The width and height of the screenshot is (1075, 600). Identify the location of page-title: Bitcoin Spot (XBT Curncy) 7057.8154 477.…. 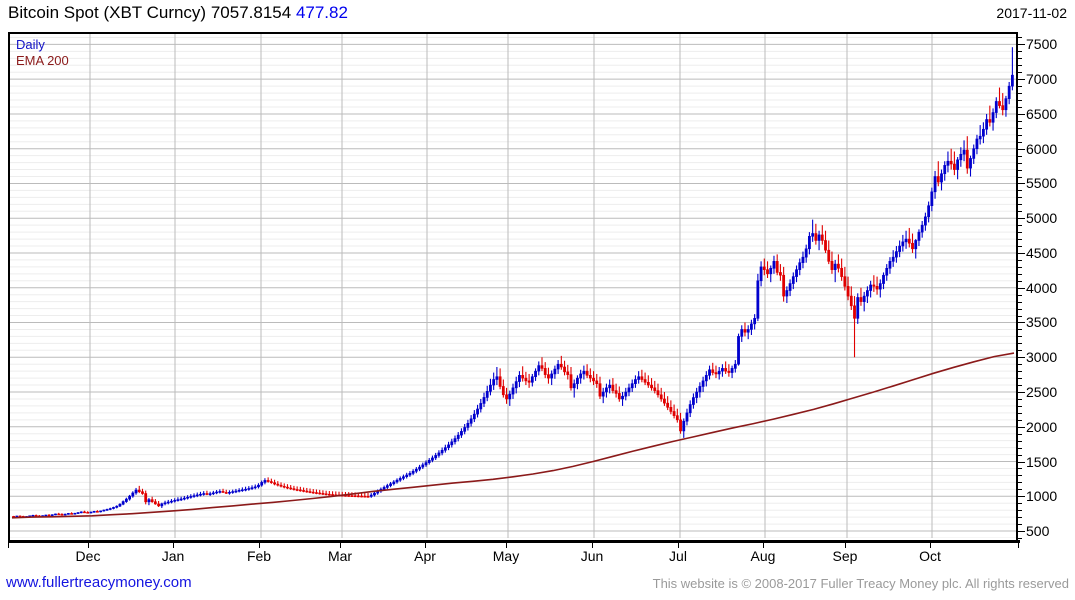
(178, 13).